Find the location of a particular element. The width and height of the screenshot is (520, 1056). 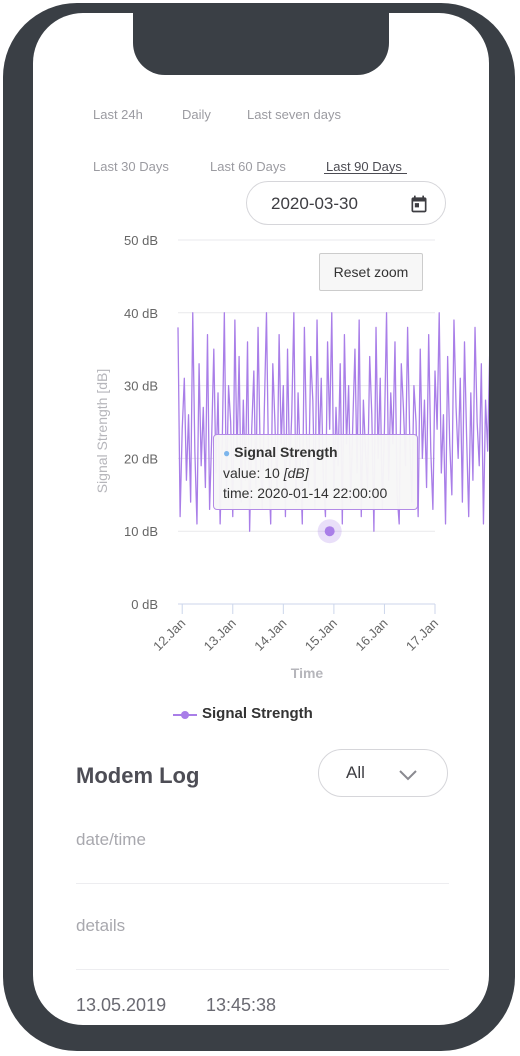

tooltip-time-label: time: is located at coordinates (238, 493).